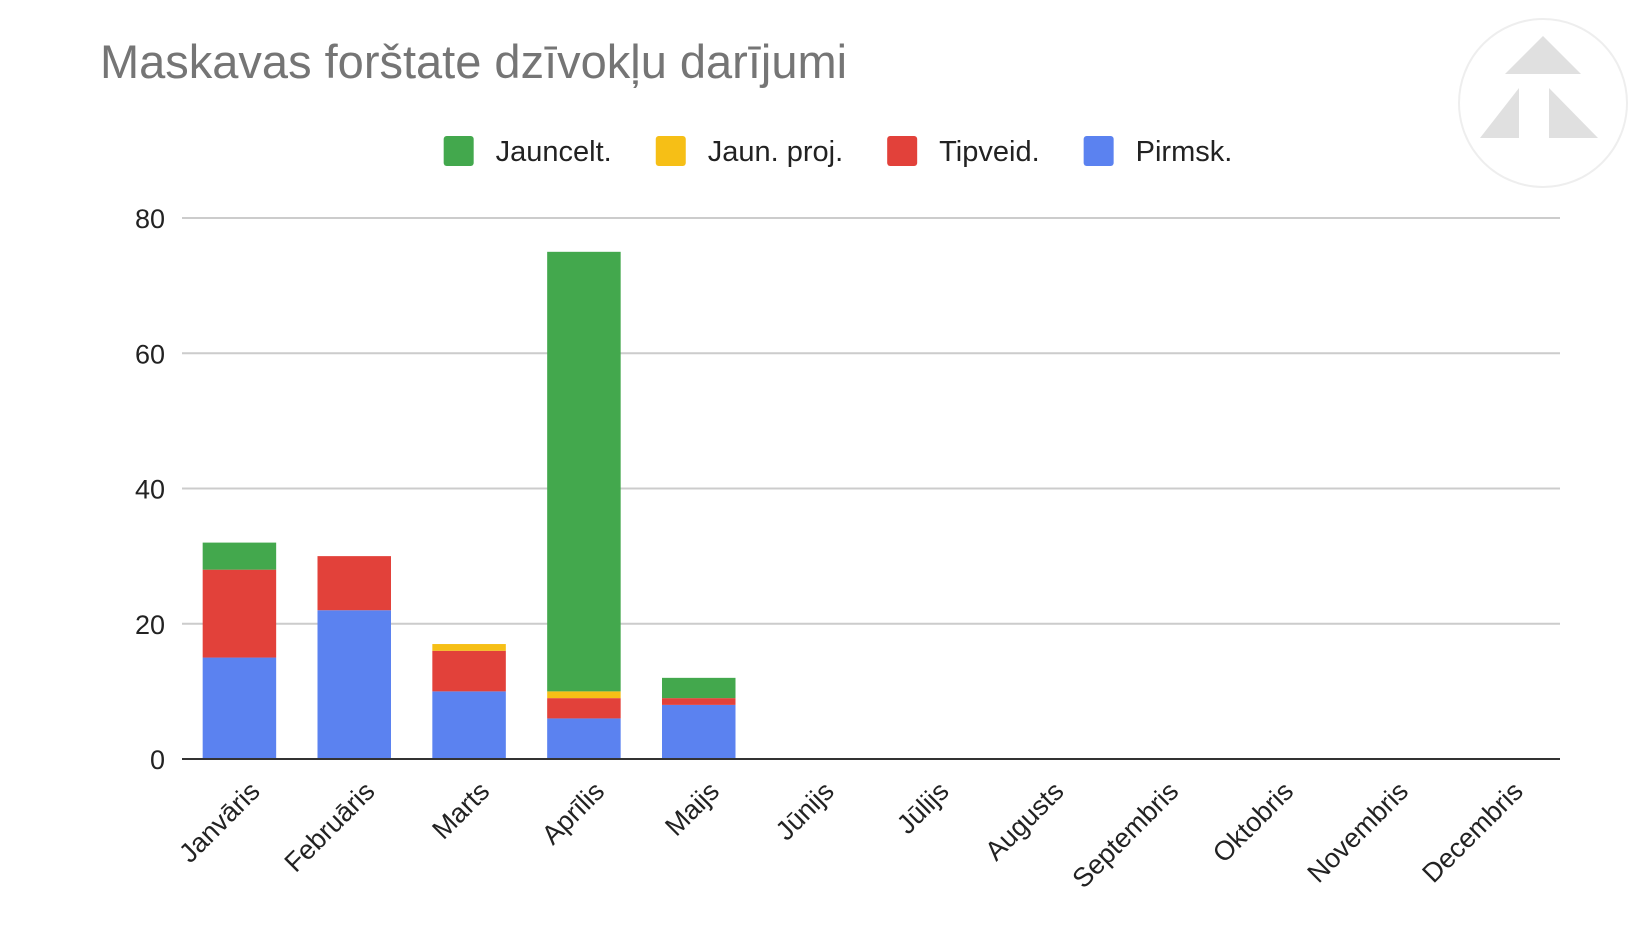  Describe the element at coordinates (670, 151) in the screenshot. I see `legend-swatch-jaun-proj` at that location.